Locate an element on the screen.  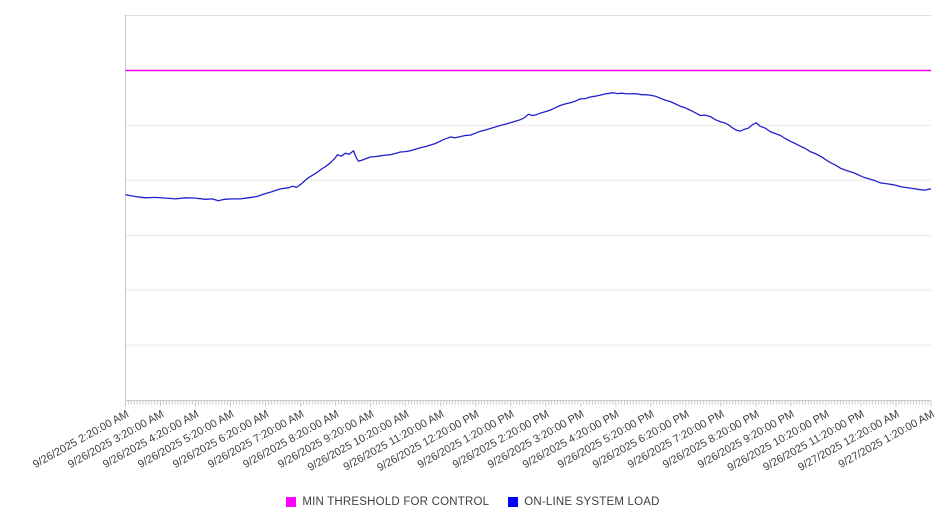
legend-item-online-system-load: ON-LINE SYSTEM LOAD is located at coordinates (583, 502).